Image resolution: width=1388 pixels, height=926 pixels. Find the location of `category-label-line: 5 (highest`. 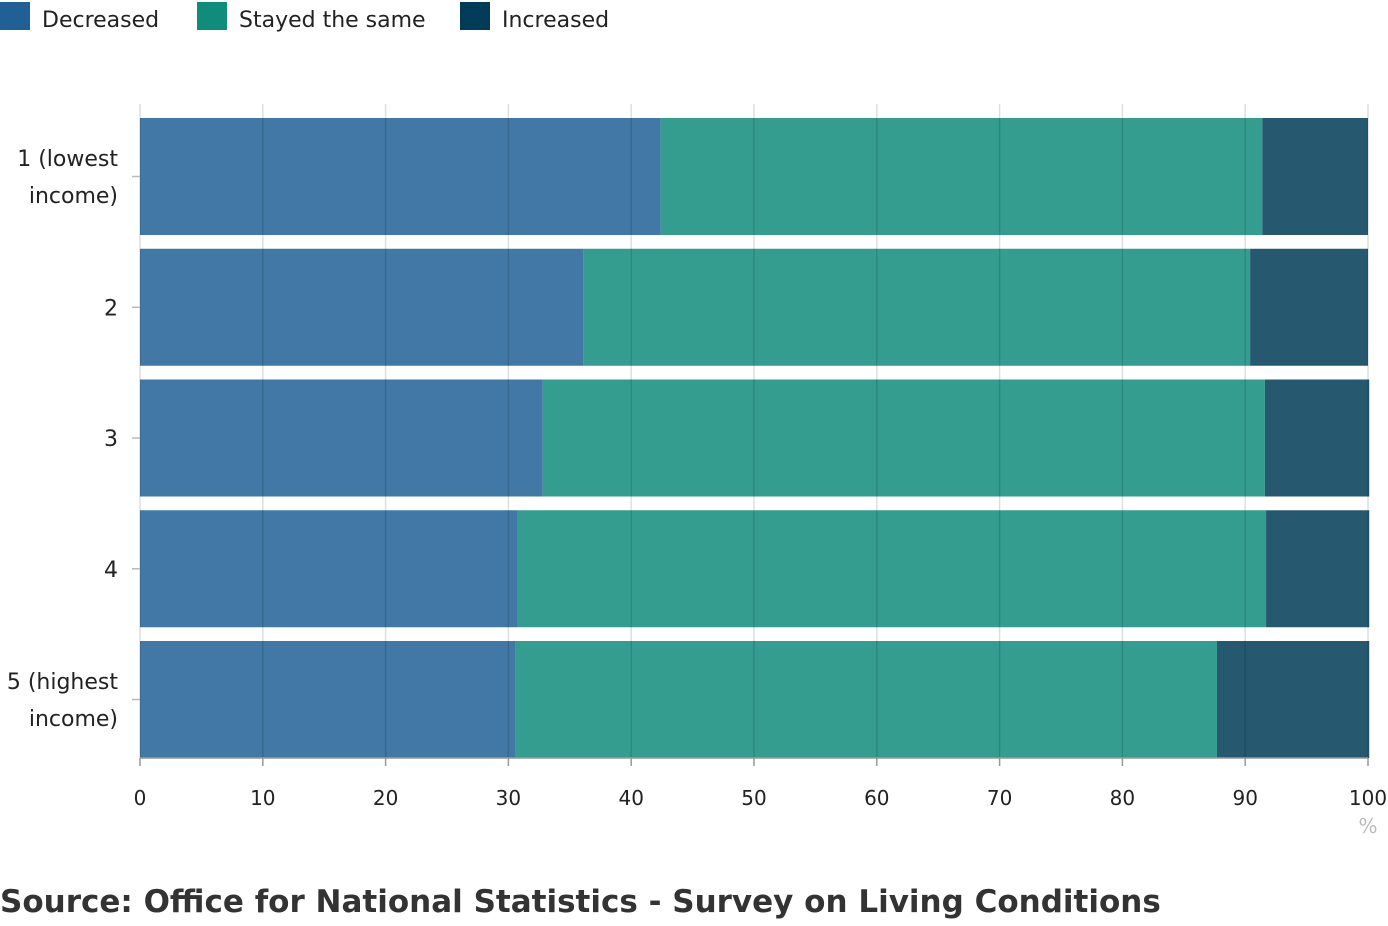

category-label-line: 5 (highest is located at coordinates (63, 682).